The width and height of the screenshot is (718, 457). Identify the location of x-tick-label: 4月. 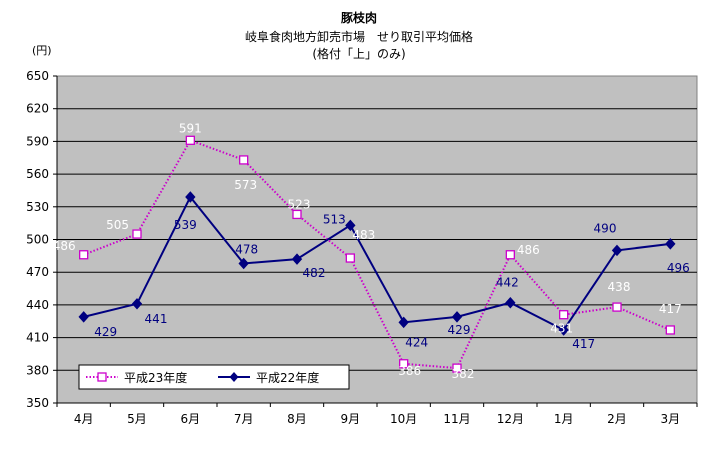
(84, 419).